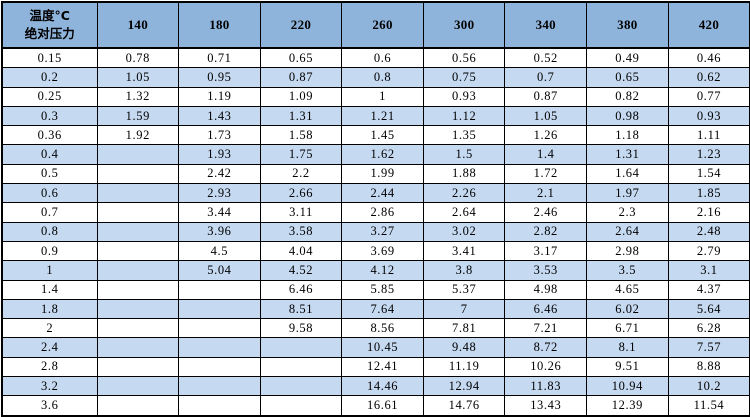 The height and width of the screenshot is (417, 750). I want to click on data-cell: 0.49, so click(628, 58).